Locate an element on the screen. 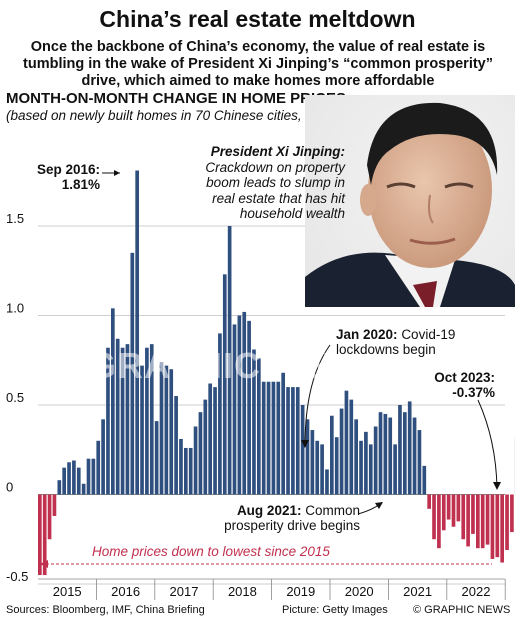 This screenshot has width=515, height=624. x-tick-label: 2022 is located at coordinates (476, 591).